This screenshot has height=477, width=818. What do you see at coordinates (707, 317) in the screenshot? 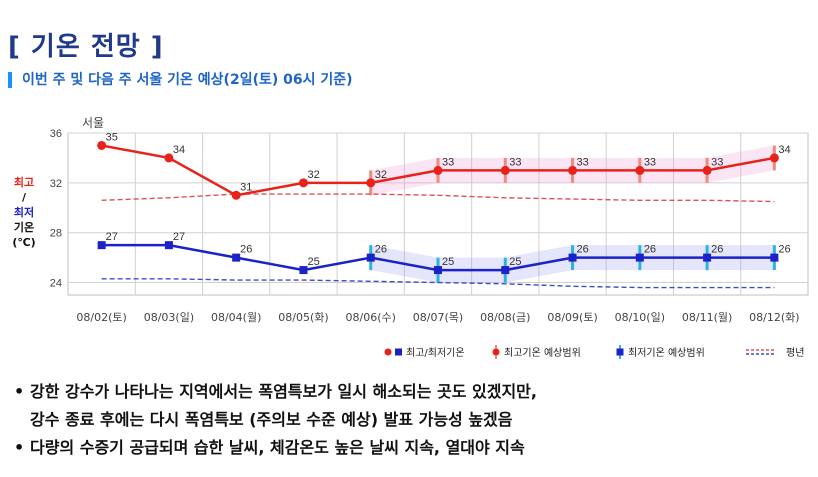
I see `x-tick-label: 08/11(월)` at bounding box center [707, 317].